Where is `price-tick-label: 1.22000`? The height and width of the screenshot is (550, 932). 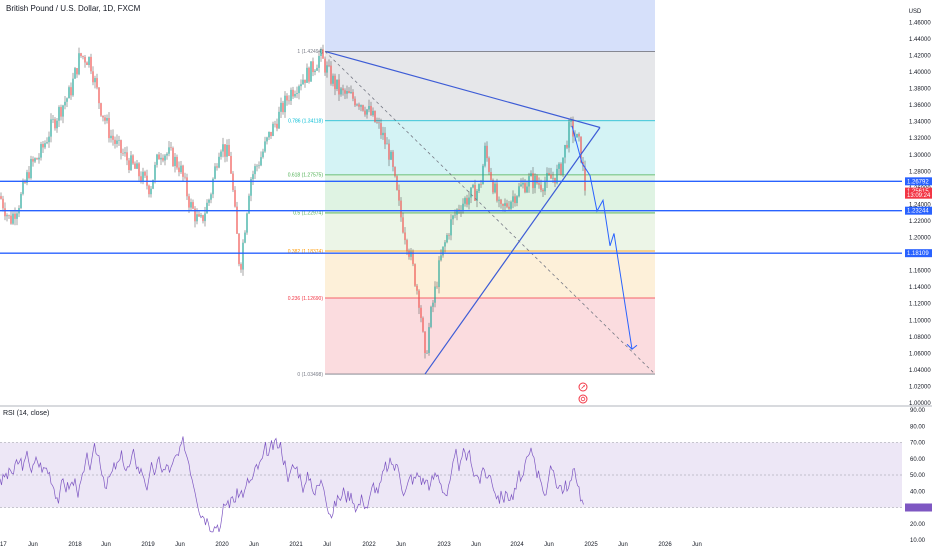
price-tick-label: 1.22000 is located at coordinates (920, 222).